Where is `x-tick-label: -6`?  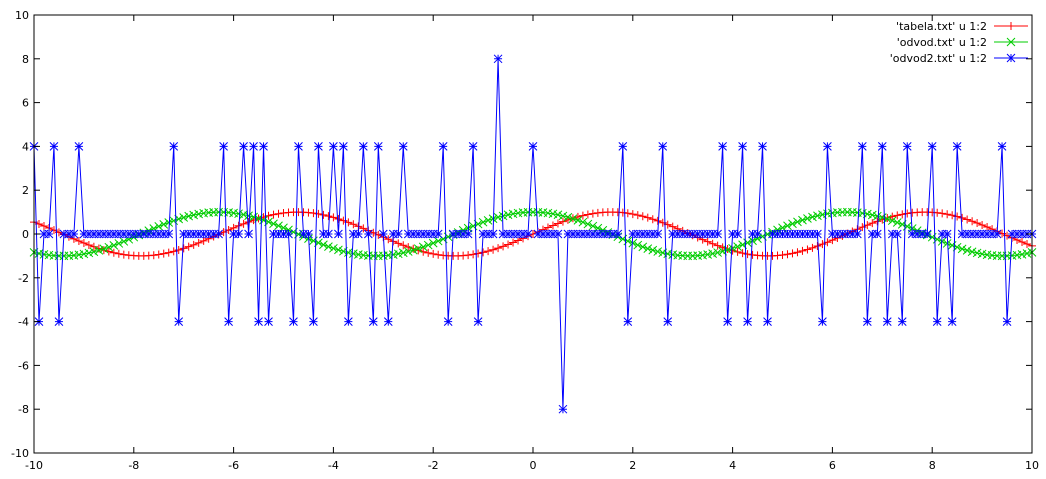 x-tick-label: -6 is located at coordinates (233, 465).